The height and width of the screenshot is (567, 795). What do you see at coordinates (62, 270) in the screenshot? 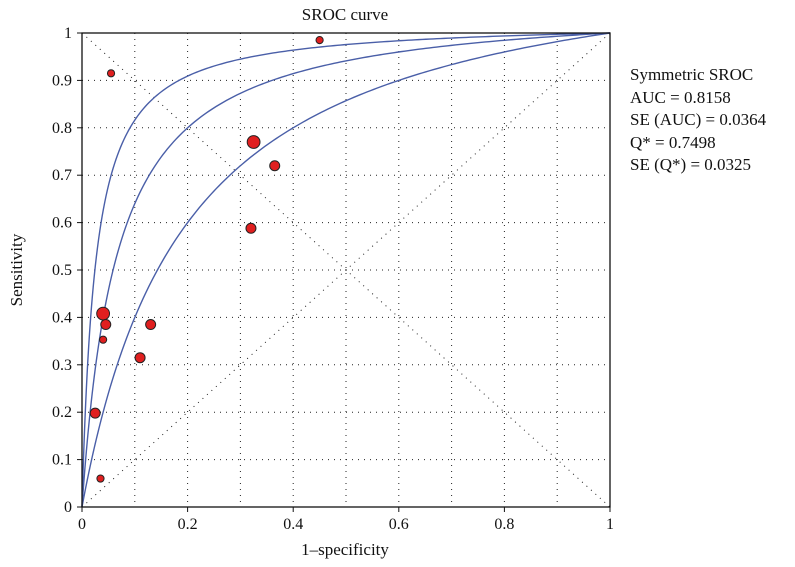
I see `y-tick-label: 0.5` at bounding box center [62, 270].